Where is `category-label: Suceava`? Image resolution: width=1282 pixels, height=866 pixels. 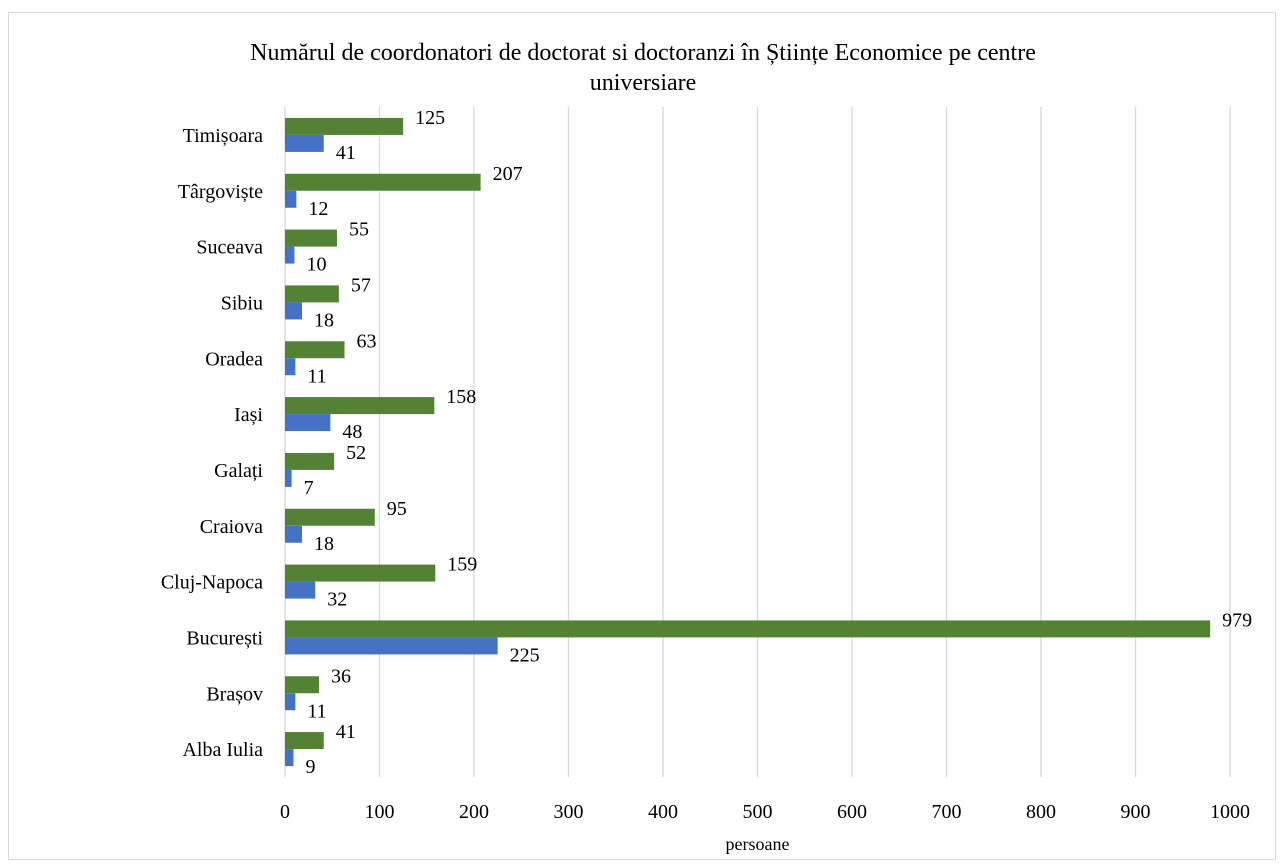
category-label: Suceava is located at coordinates (229, 248).